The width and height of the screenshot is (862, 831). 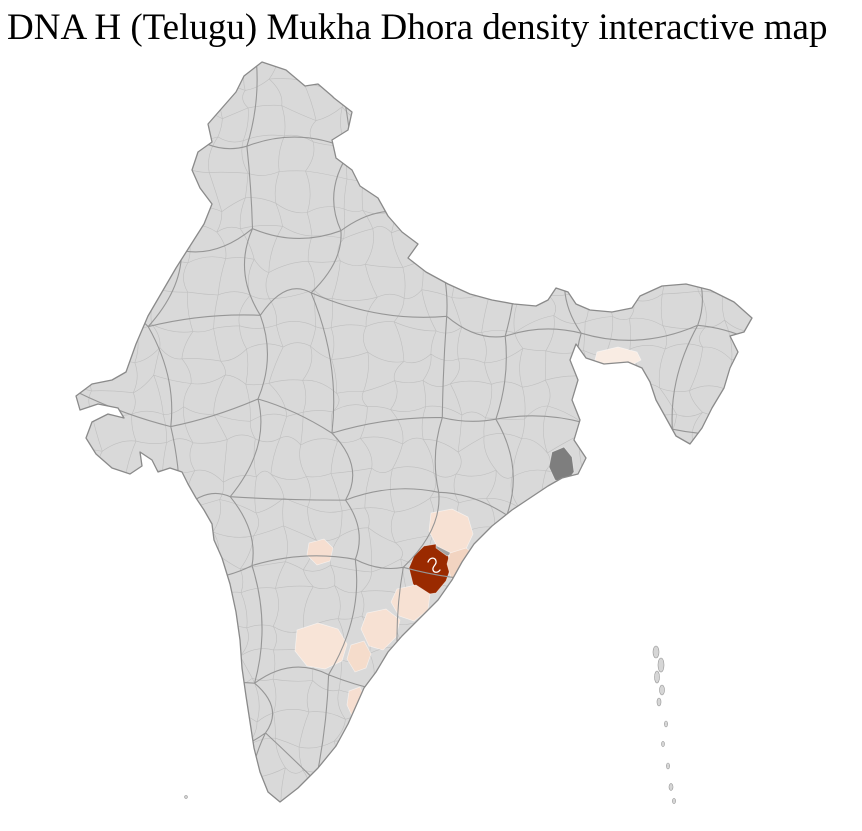 I want to click on telangana-district-low-density, so click(x=320, y=552).